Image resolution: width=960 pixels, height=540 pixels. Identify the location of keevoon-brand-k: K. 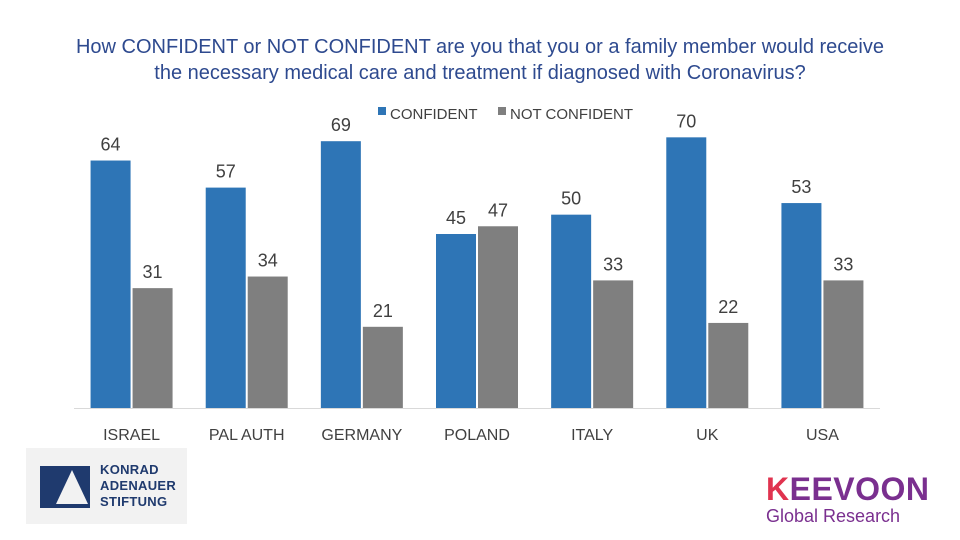
(778, 489).